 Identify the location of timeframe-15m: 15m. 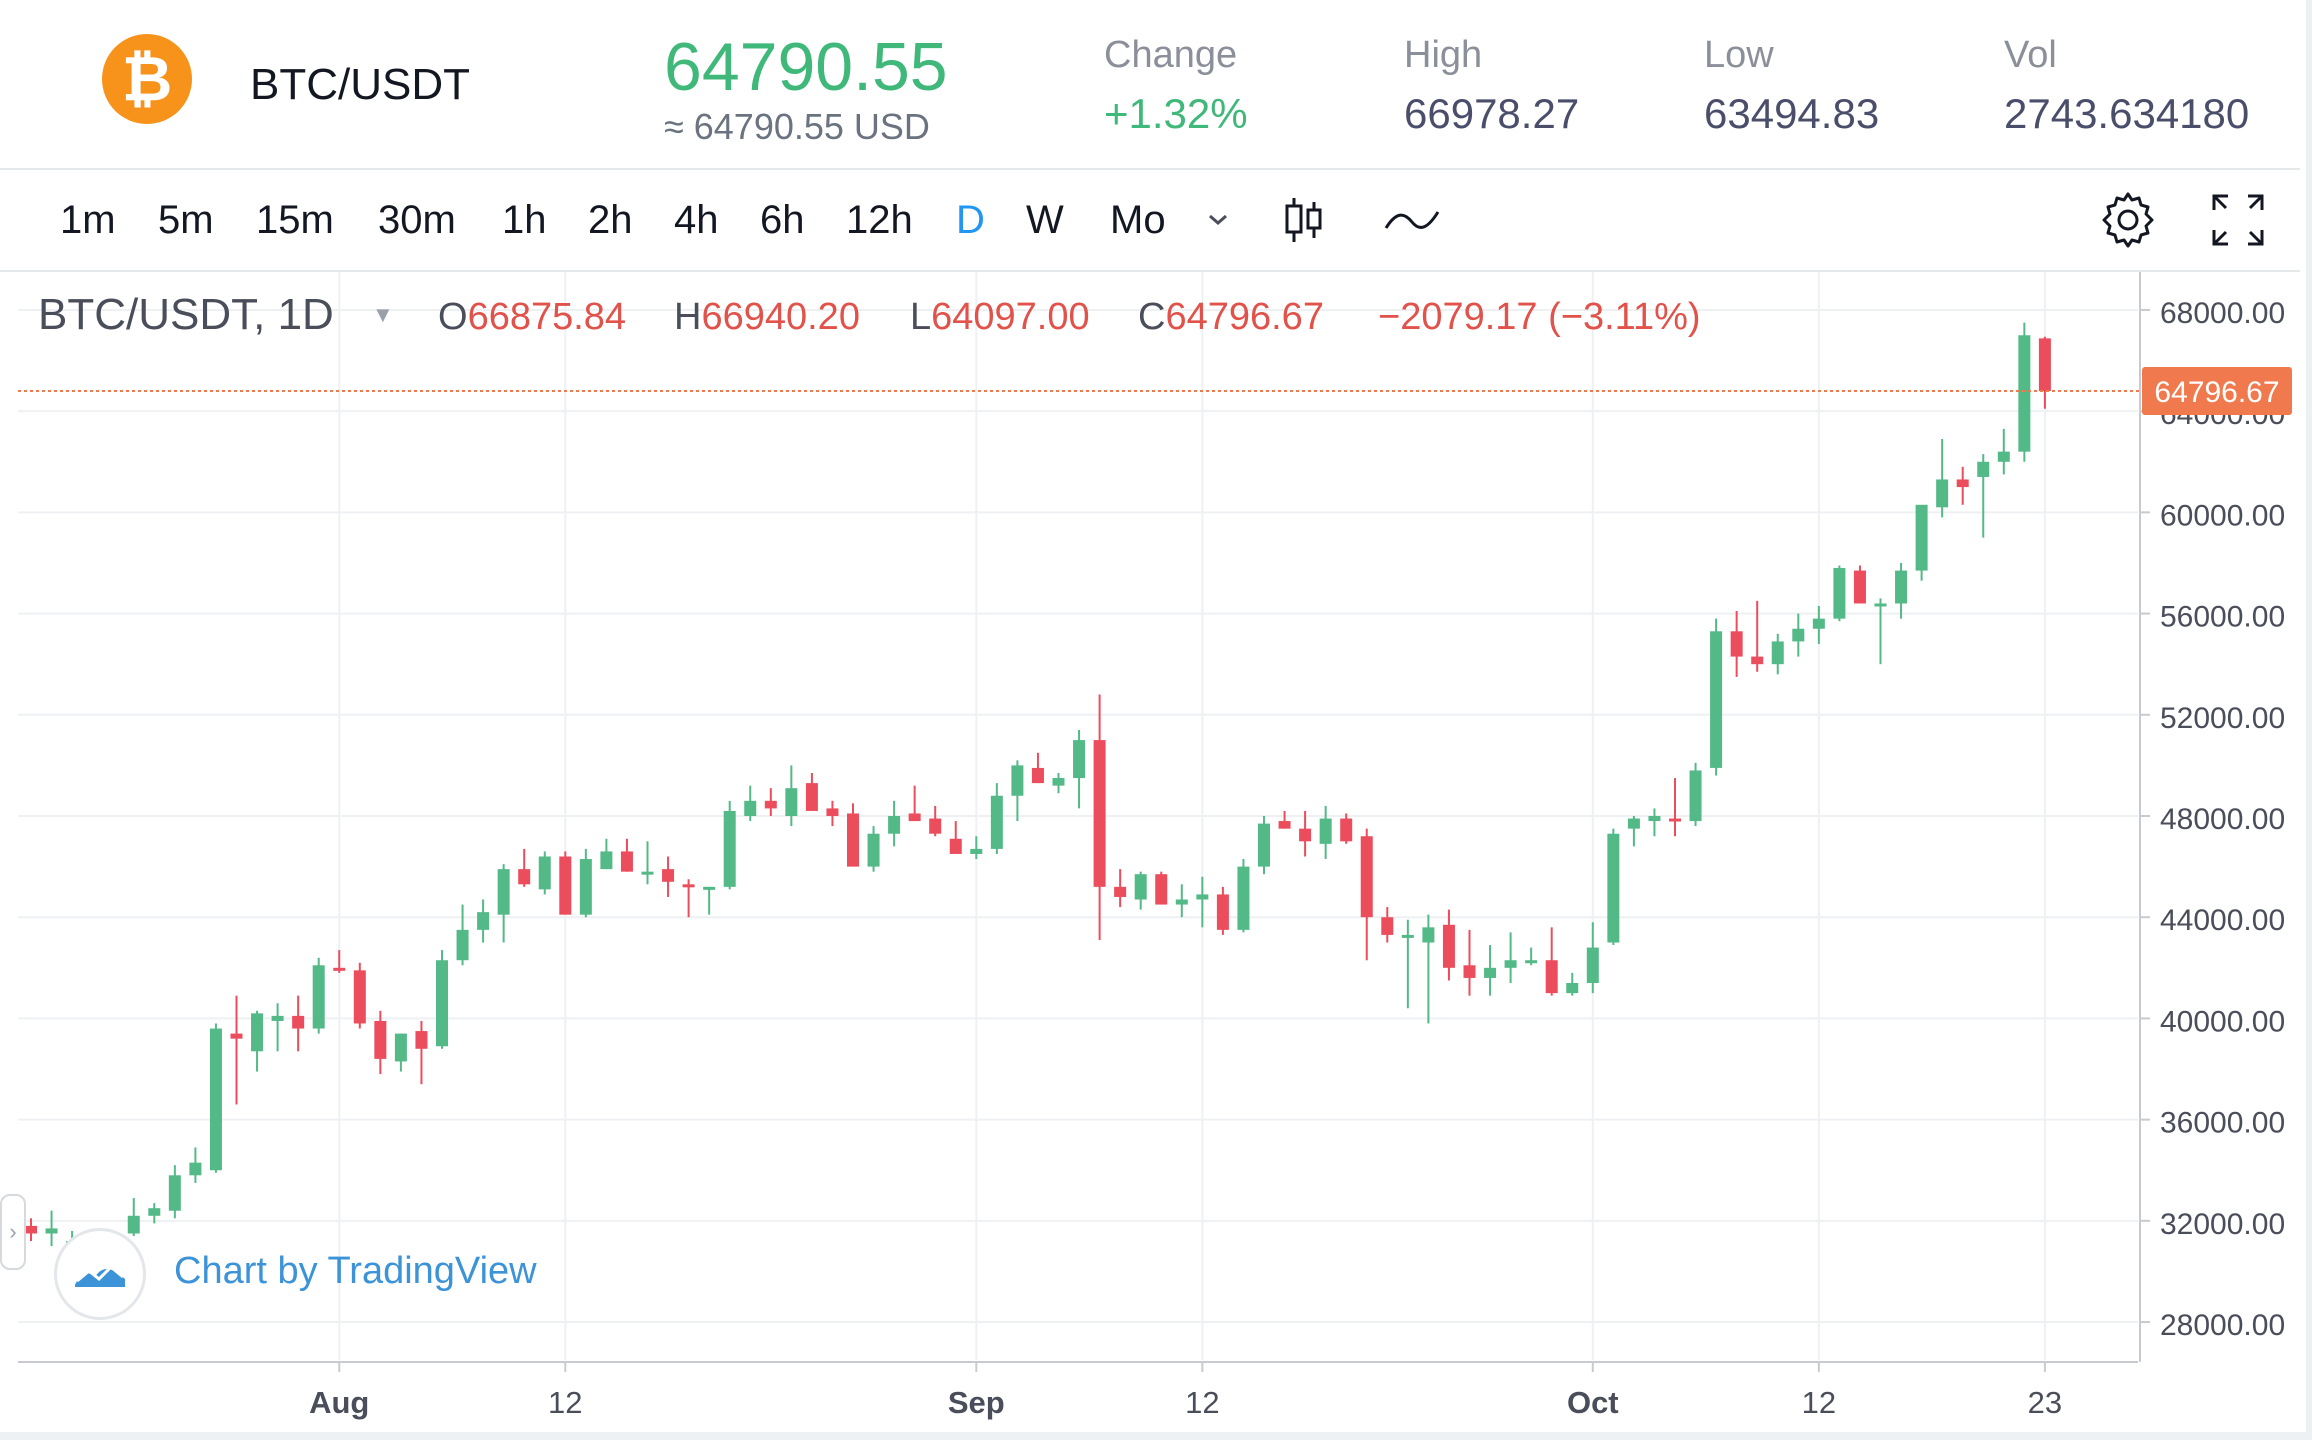
(295, 220).